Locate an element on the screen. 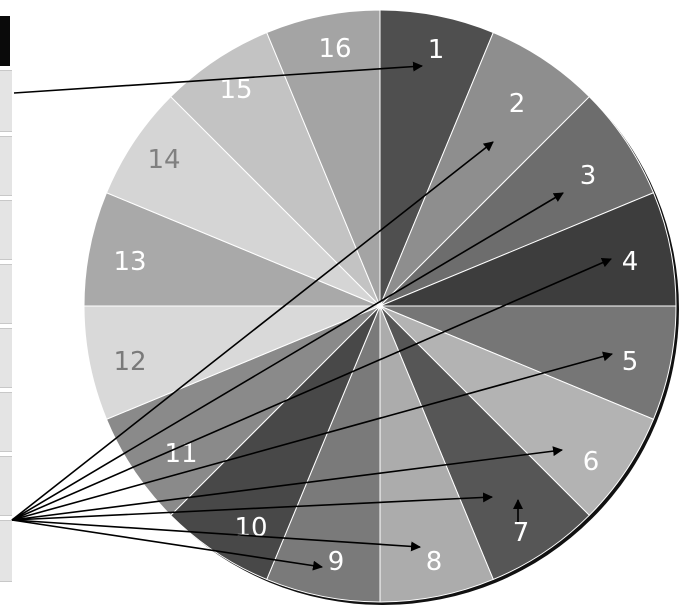 This screenshot has width=689, height=609. segment-number-label: 16 is located at coordinates (334, 49).